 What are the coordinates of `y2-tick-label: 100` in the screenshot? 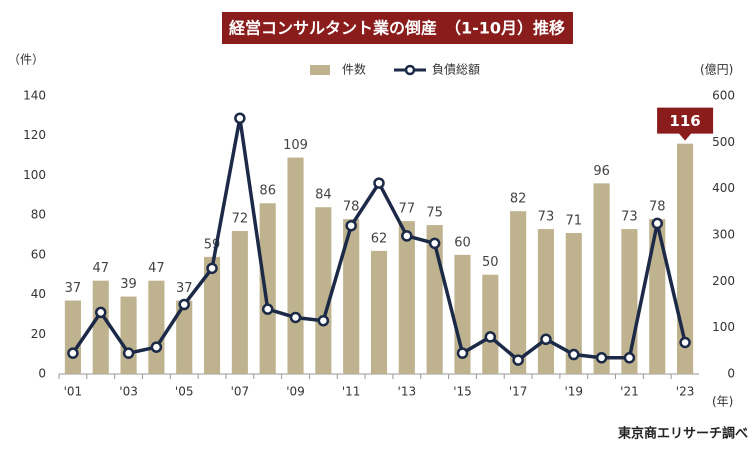 It's located at (723, 327).